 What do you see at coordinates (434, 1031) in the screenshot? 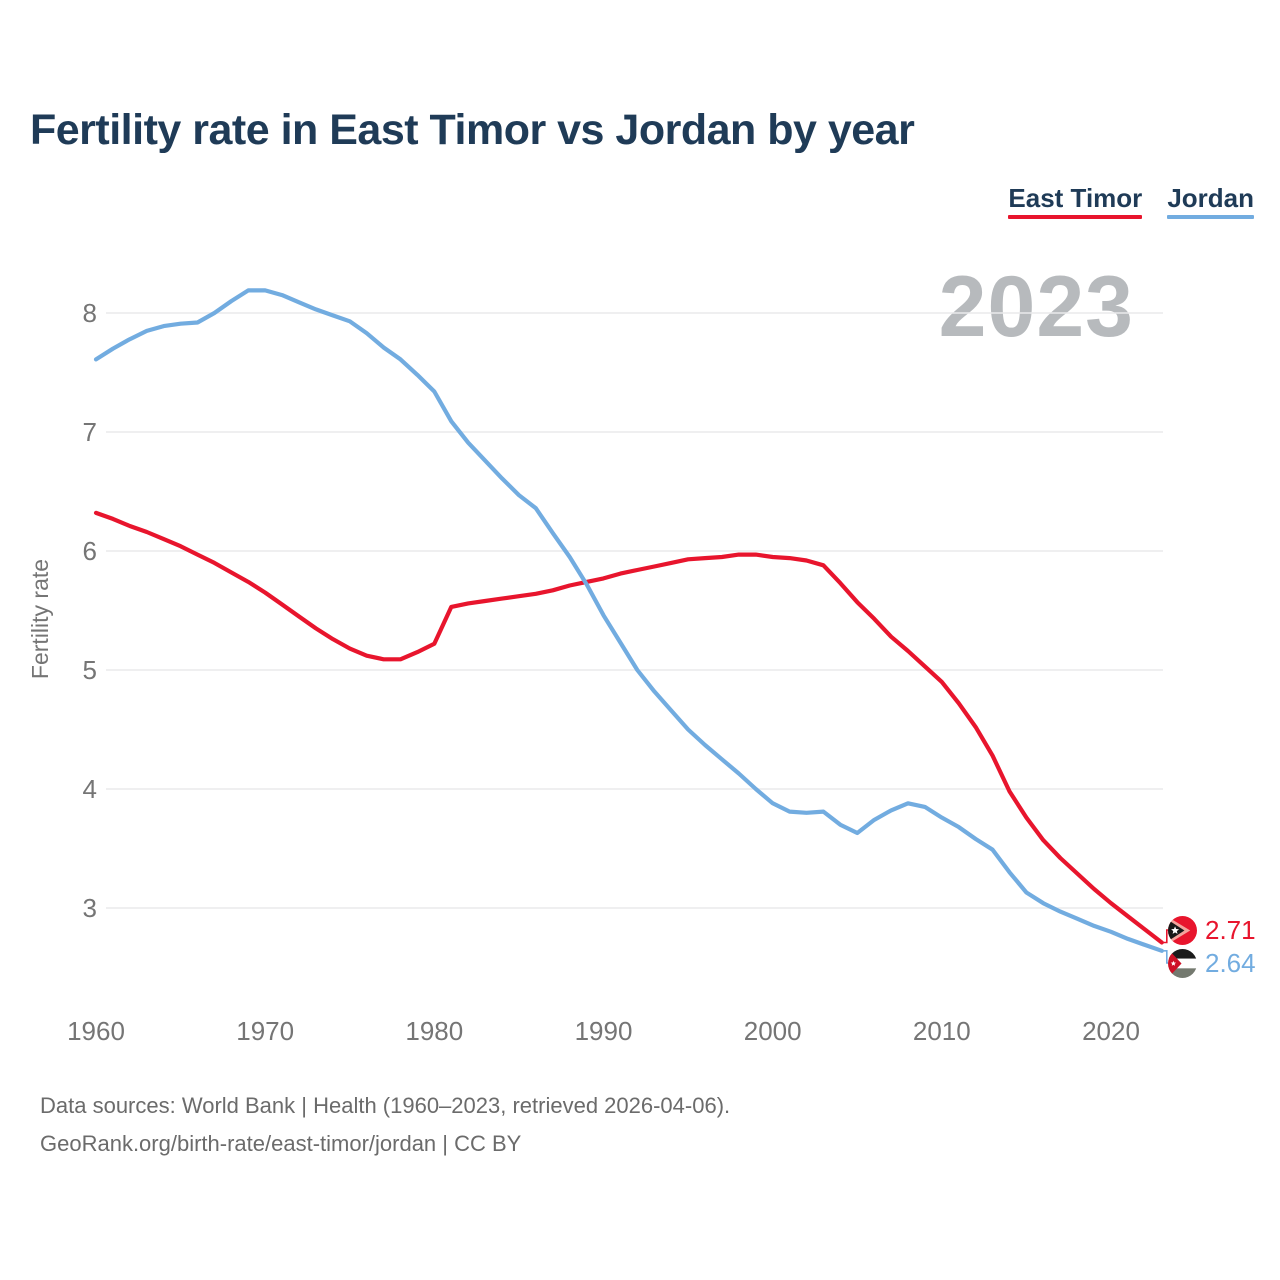
I see `x-tick-1980: 1980` at bounding box center [434, 1031].